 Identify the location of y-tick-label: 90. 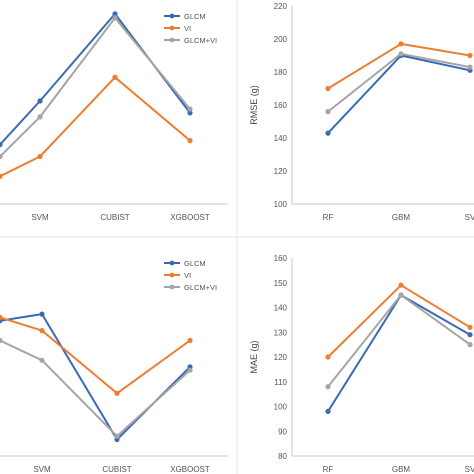
(282, 431).